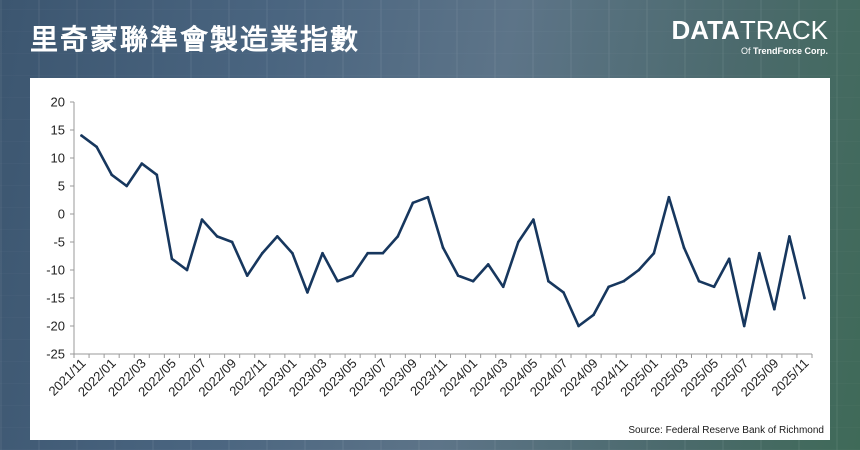  What do you see at coordinates (55, 354) in the screenshot?
I see `y-tick-label: -25` at bounding box center [55, 354].